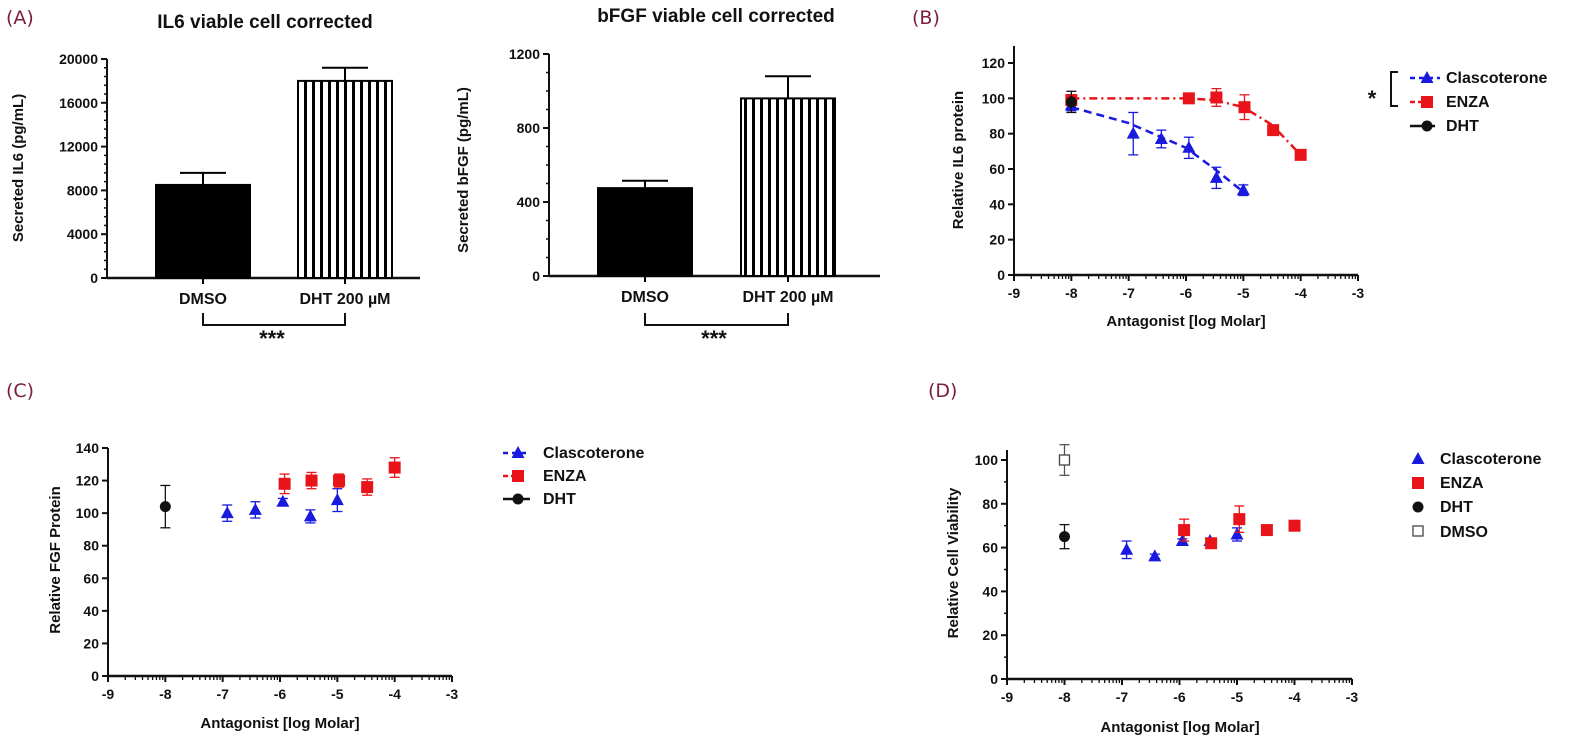 Image resolution: width=1571 pixels, height=746 pixels. What do you see at coordinates (264, 22) in the screenshot?
I see `chart-title: IL6 viable cell corrected` at bounding box center [264, 22].